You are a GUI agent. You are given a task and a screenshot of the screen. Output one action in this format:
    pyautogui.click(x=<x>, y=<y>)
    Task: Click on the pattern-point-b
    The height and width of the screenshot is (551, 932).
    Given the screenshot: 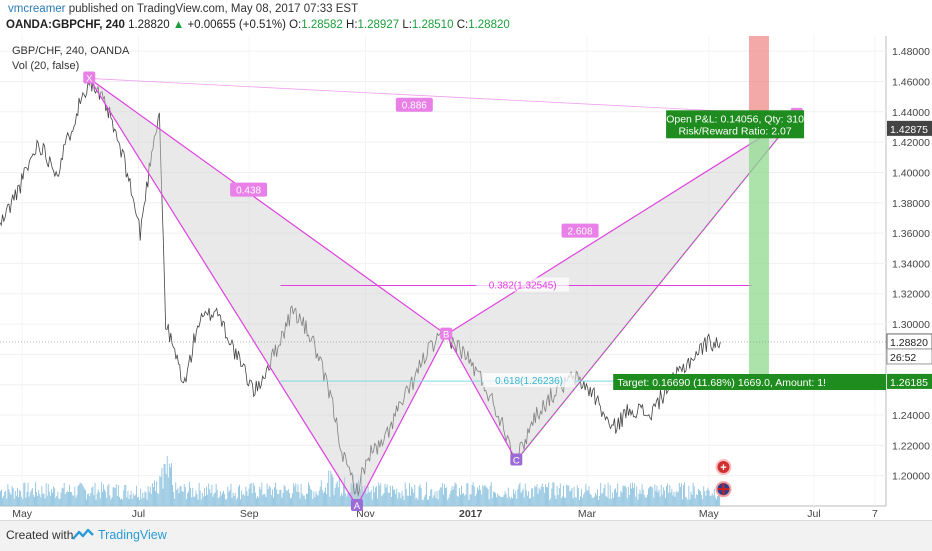 What is the action you would take?
    pyautogui.click(x=446, y=333)
    